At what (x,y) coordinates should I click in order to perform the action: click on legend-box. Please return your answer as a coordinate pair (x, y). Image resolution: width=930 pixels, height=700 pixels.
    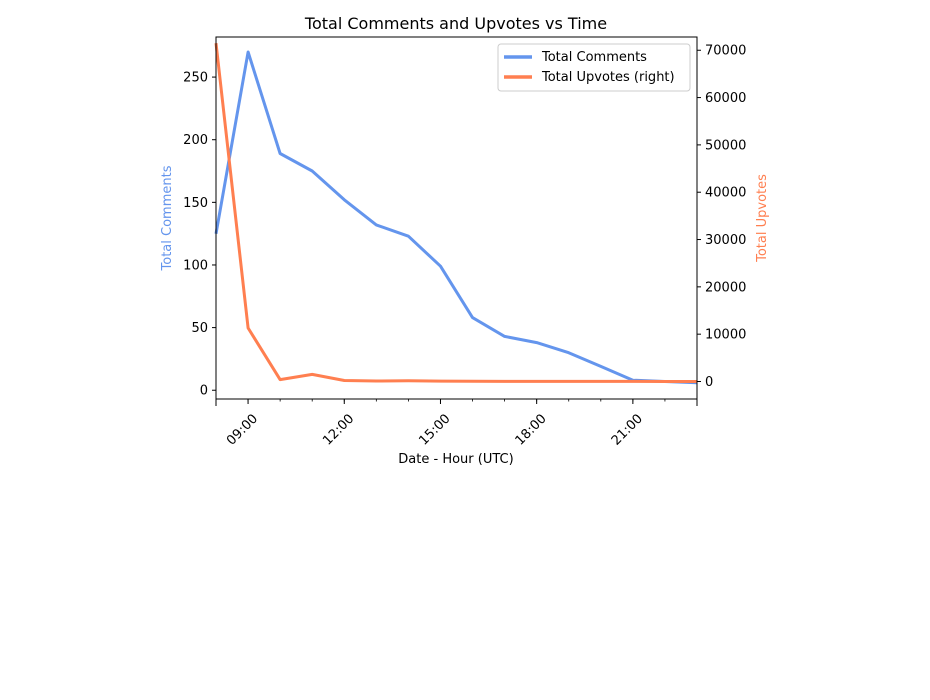
    Looking at the image, I should click on (594, 67).